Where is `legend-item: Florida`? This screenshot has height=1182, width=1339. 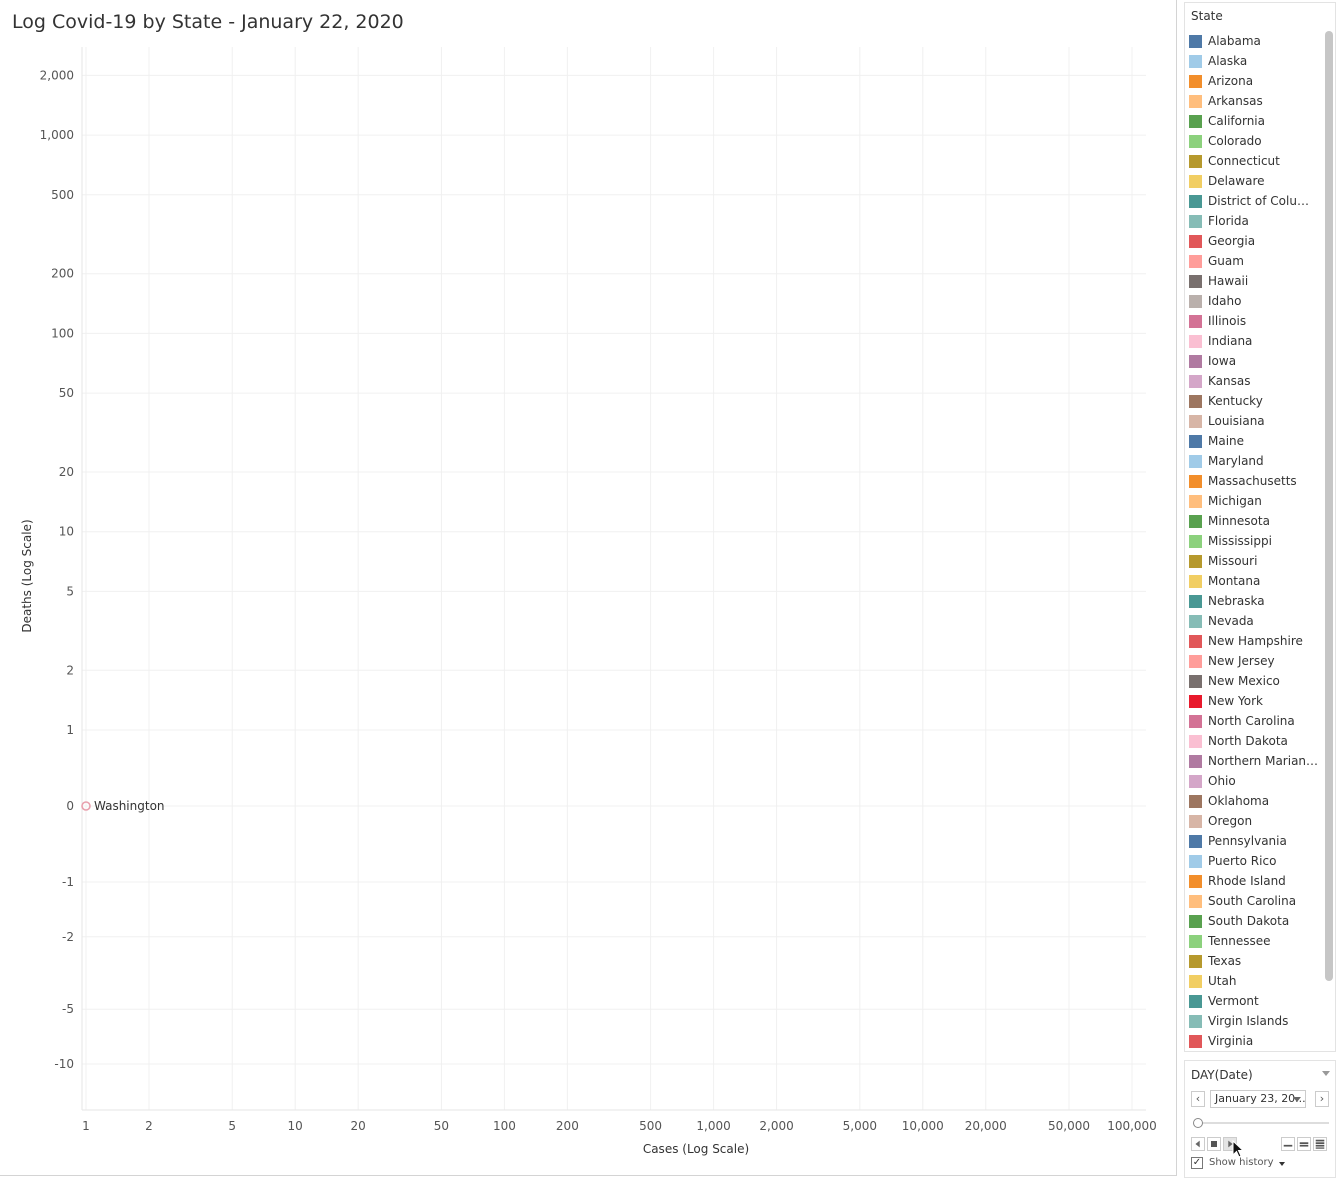
legend-item: Florida is located at coordinates (1255, 221).